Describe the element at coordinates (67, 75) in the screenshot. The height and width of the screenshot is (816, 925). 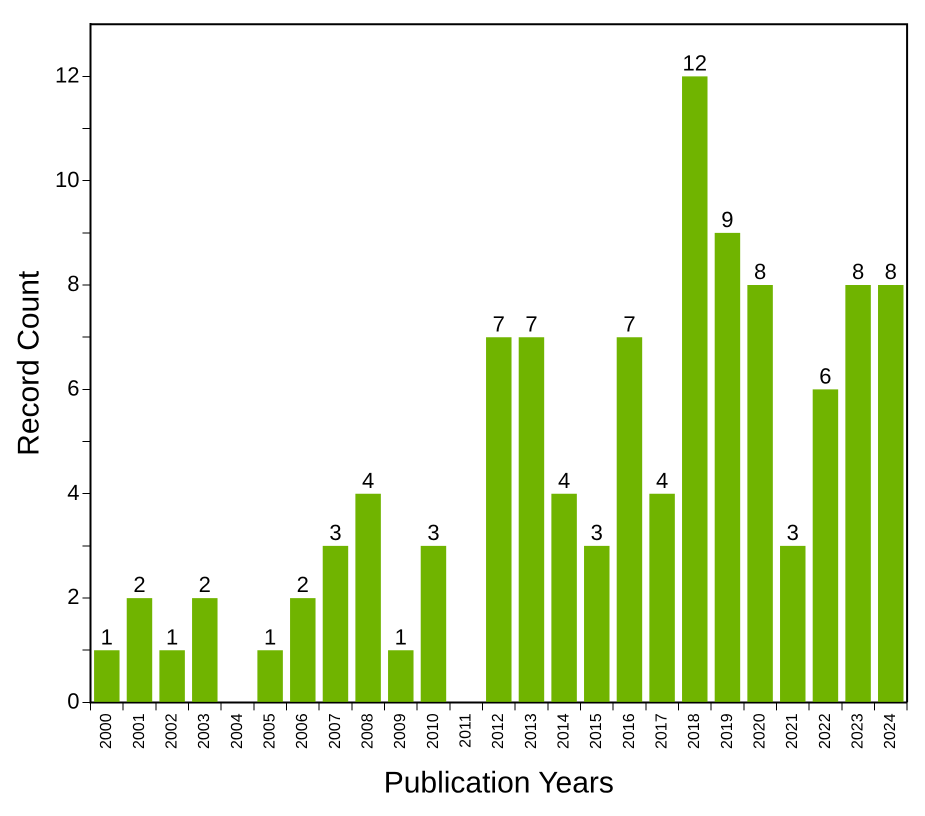
I see `y-tick-label: 12` at that location.